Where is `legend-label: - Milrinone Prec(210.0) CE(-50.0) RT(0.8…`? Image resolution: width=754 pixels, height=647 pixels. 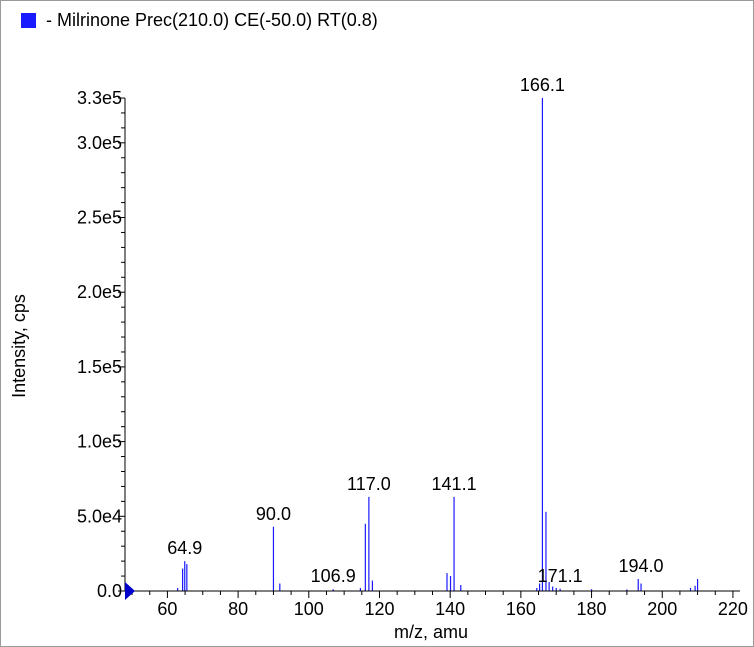
legend-label: - Milrinone Prec(210.0) CE(-50.0) RT(0.8… is located at coordinates (212, 19).